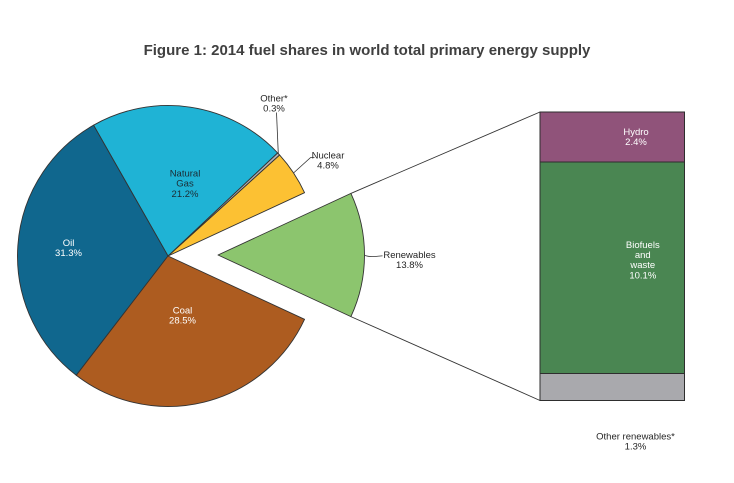 This screenshot has width=734, height=483. Describe the element at coordinates (643, 245) in the screenshot. I see `svg-text: Biofuels` at that location.